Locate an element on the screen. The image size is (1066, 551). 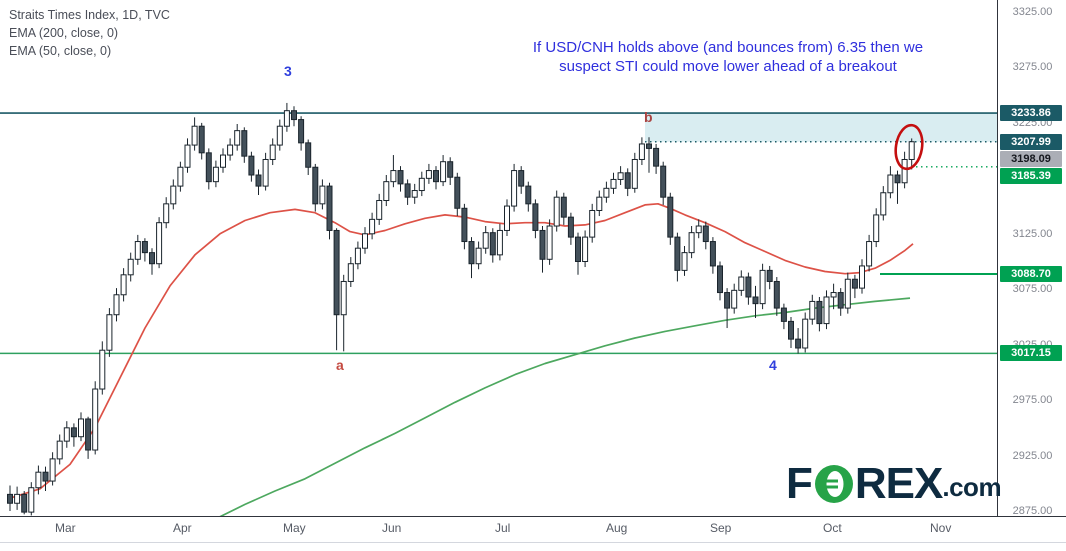
time-axis-label: Oct is located at coordinates (832, 528).